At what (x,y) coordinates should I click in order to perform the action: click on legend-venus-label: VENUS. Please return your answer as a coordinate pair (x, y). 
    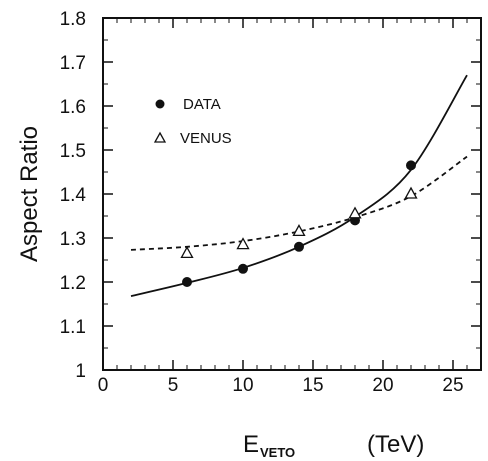
    Looking at the image, I should click on (206, 138).